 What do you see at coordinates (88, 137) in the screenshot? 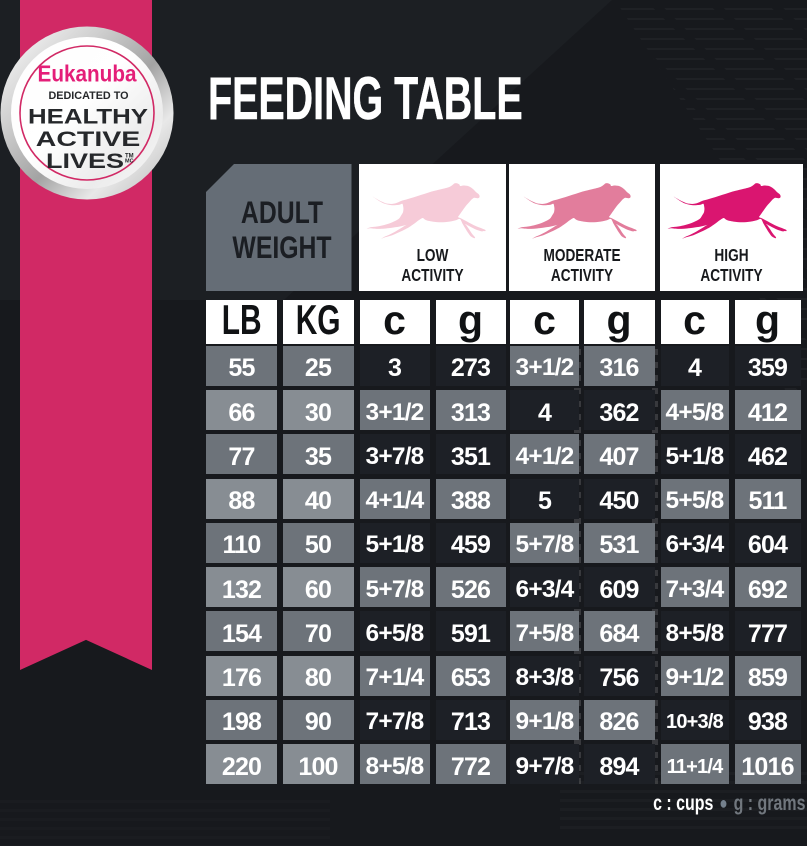
I see `svg-text: ACTIVE` at bounding box center [88, 137].